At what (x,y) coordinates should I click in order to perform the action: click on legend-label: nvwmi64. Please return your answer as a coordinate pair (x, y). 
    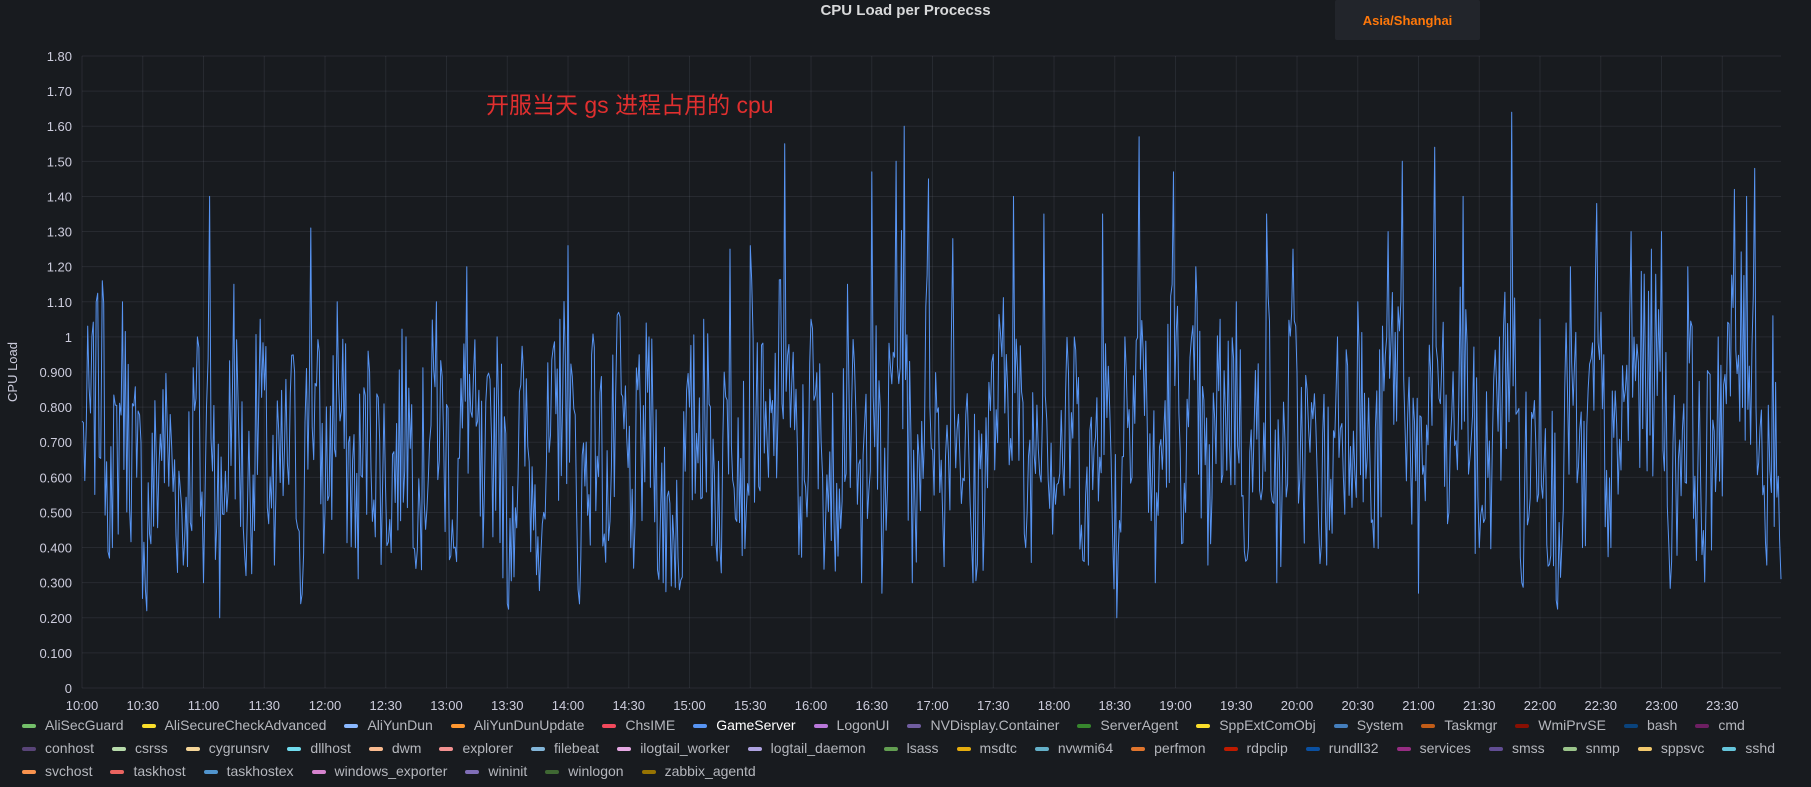
    Looking at the image, I should click on (1085, 748).